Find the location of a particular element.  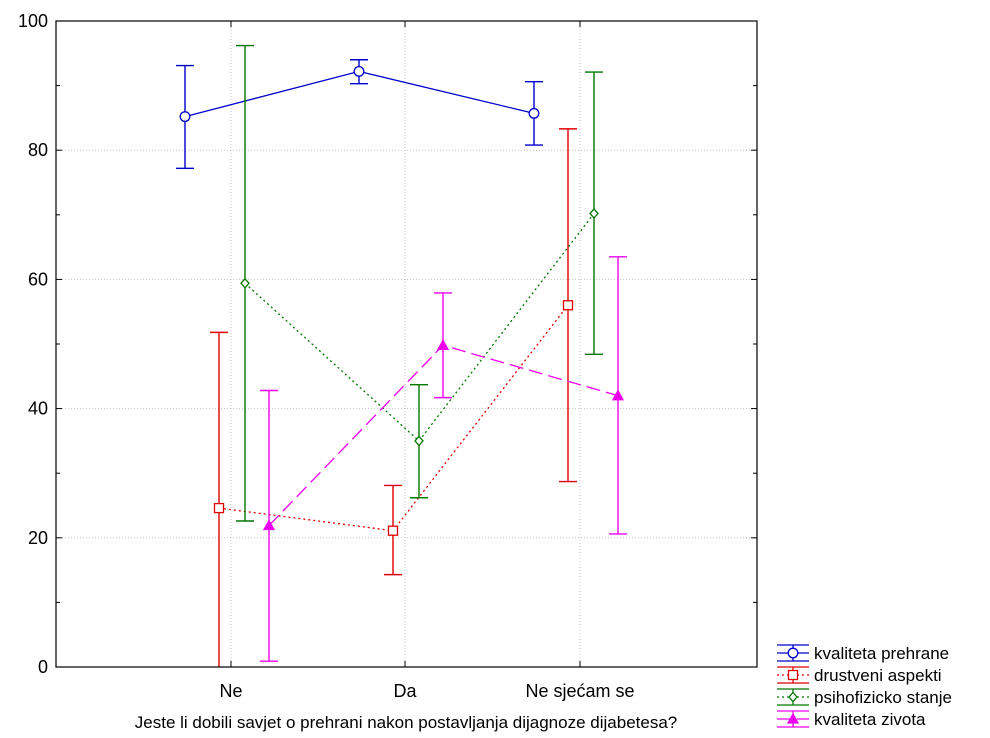

legend-item: psihofizicko stanje is located at coordinates (864, 697).